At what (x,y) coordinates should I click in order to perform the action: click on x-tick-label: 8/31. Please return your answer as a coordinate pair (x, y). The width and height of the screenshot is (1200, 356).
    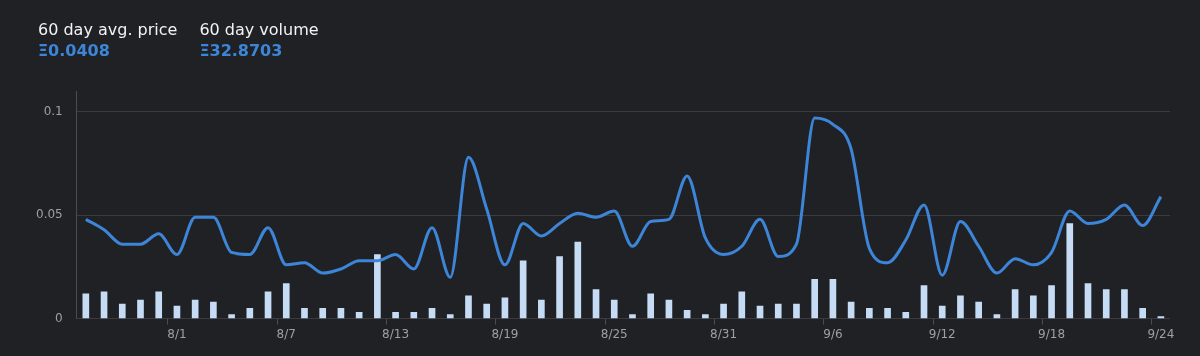
    Looking at the image, I should click on (724, 333).